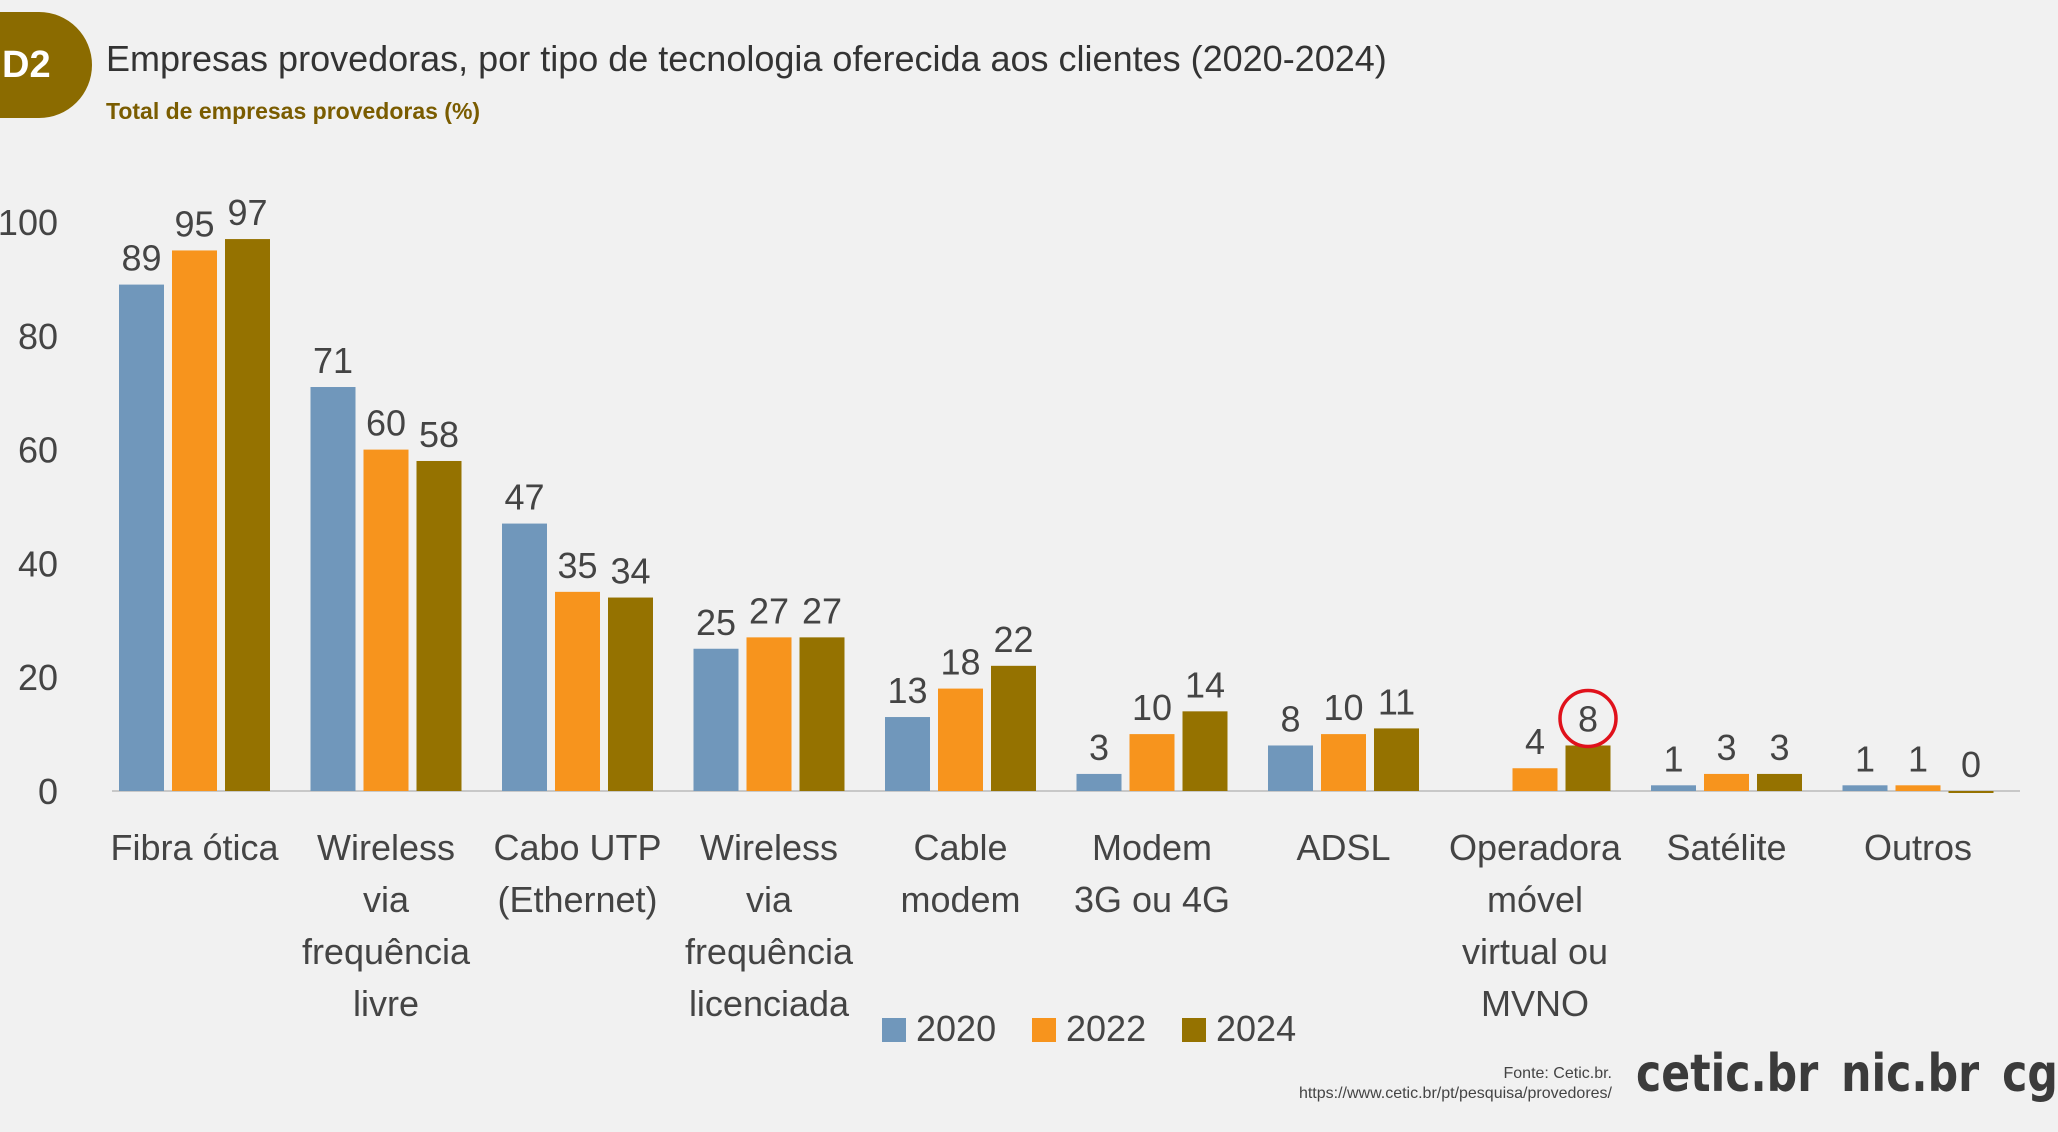 The width and height of the screenshot is (2058, 1132). I want to click on x-tick-label-line: Satélite, so click(1726, 847).